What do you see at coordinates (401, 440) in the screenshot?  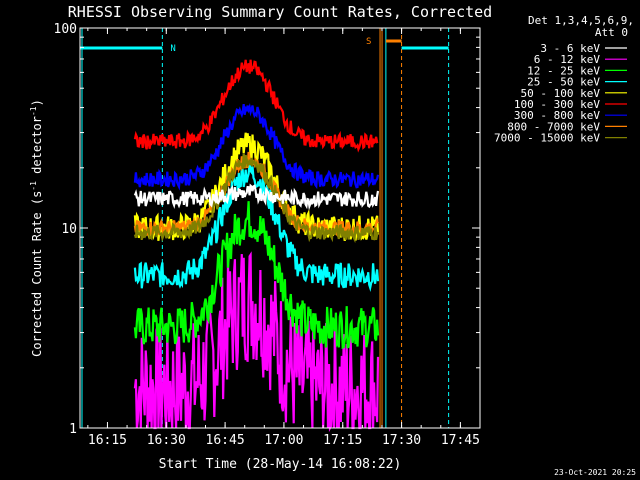 I see `x-tick-label: 17:30` at bounding box center [401, 440].